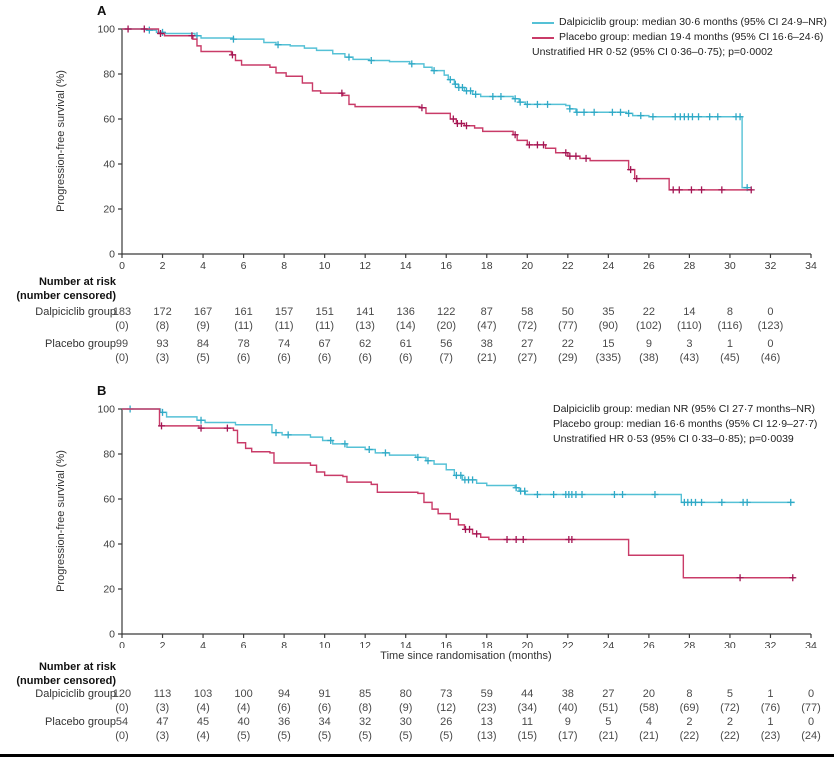  I want to click on at-risk-count: 167, so click(203, 312).